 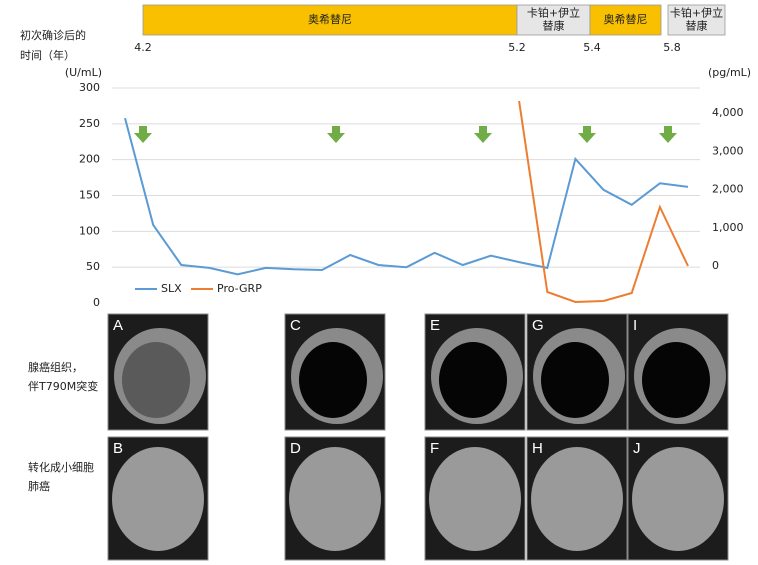 What do you see at coordinates (61, 467) in the screenshot?
I see `row-label: 转化成小细胞` at bounding box center [61, 467].